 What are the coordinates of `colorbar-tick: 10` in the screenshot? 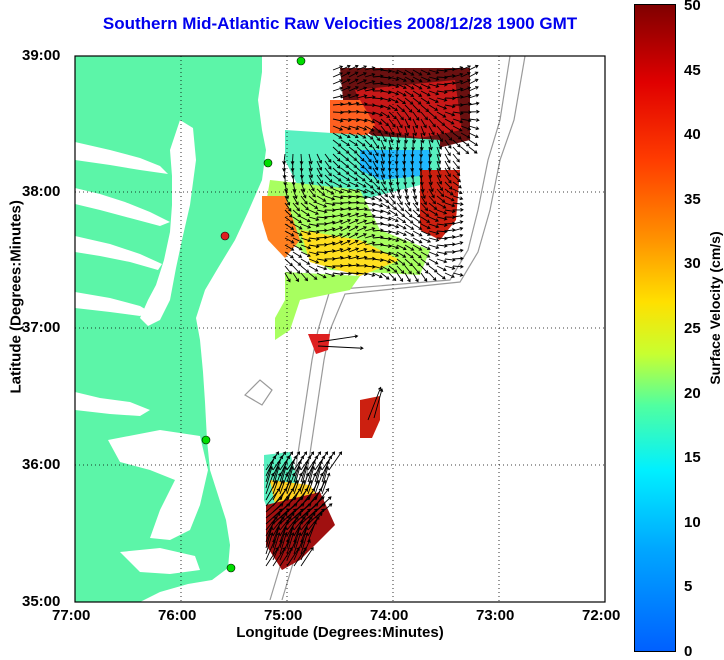 It's located at (692, 522).